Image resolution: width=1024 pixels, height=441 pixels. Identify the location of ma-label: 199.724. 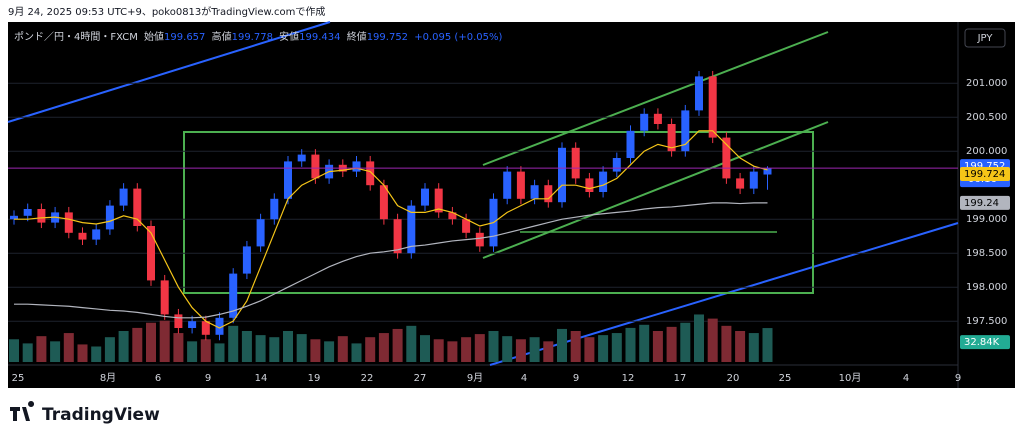
(984, 174).